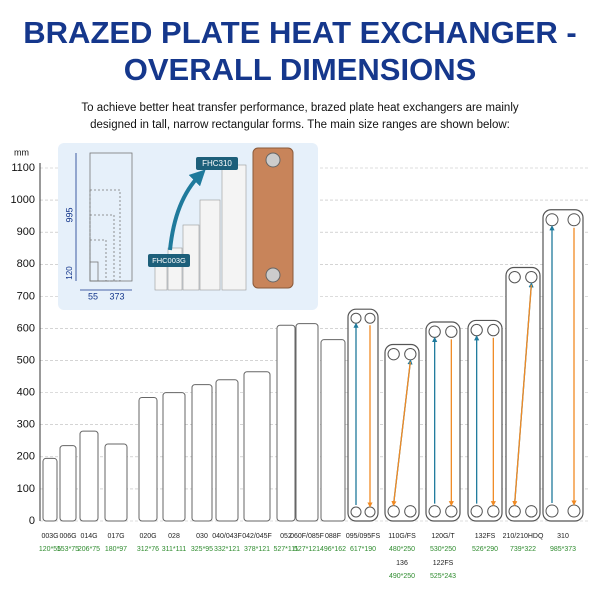 This screenshot has height=605, width=600. I want to click on x-tick-label: 017G, so click(115, 536).